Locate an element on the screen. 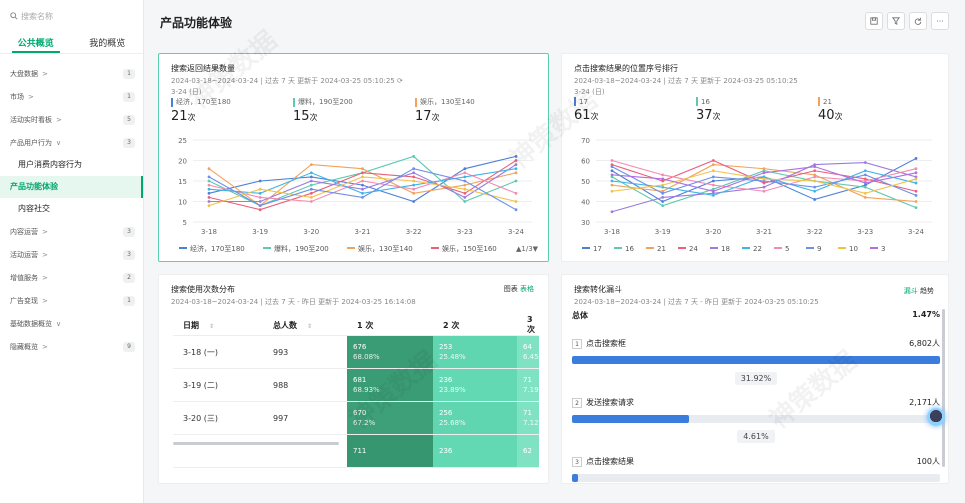 The image size is (965, 503). refresh-button is located at coordinates (918, 21).